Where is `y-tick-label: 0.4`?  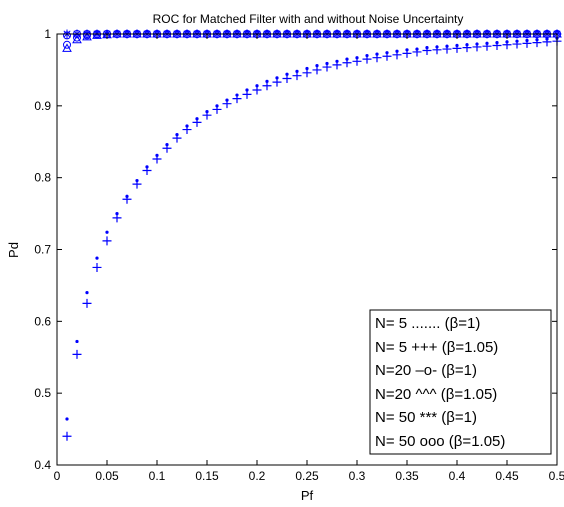 y-tick-label: 0.4 is located at coordinates (42, 465).